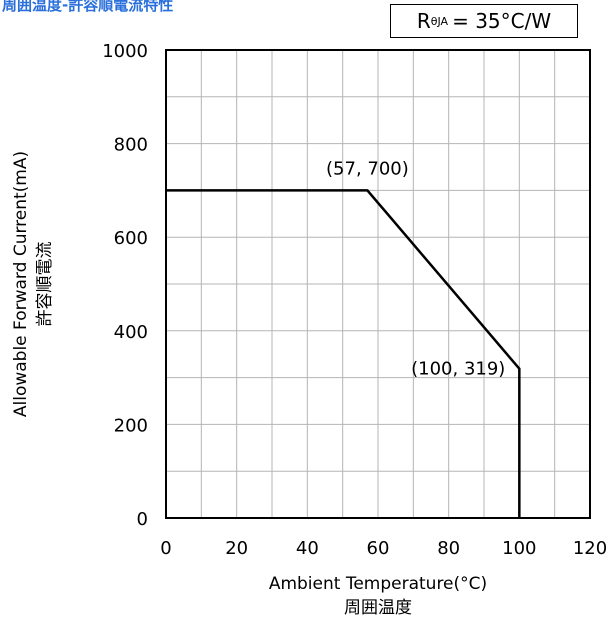  What do you see at coordinates (236, 548) in the screenshot?
I see `x-tick-label: 20` at bounding box center [236, 548].